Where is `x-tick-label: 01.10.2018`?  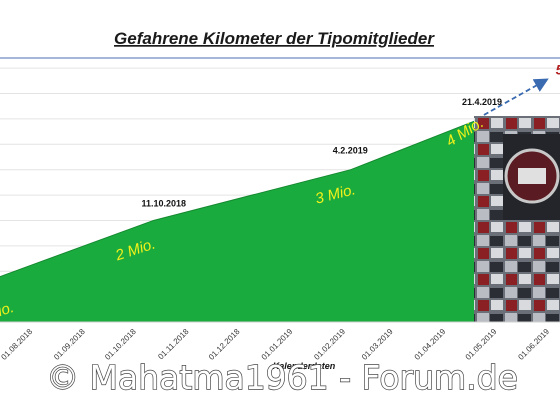 x-tick-label: 01.10.2018 is located at coordinates (120, 344).